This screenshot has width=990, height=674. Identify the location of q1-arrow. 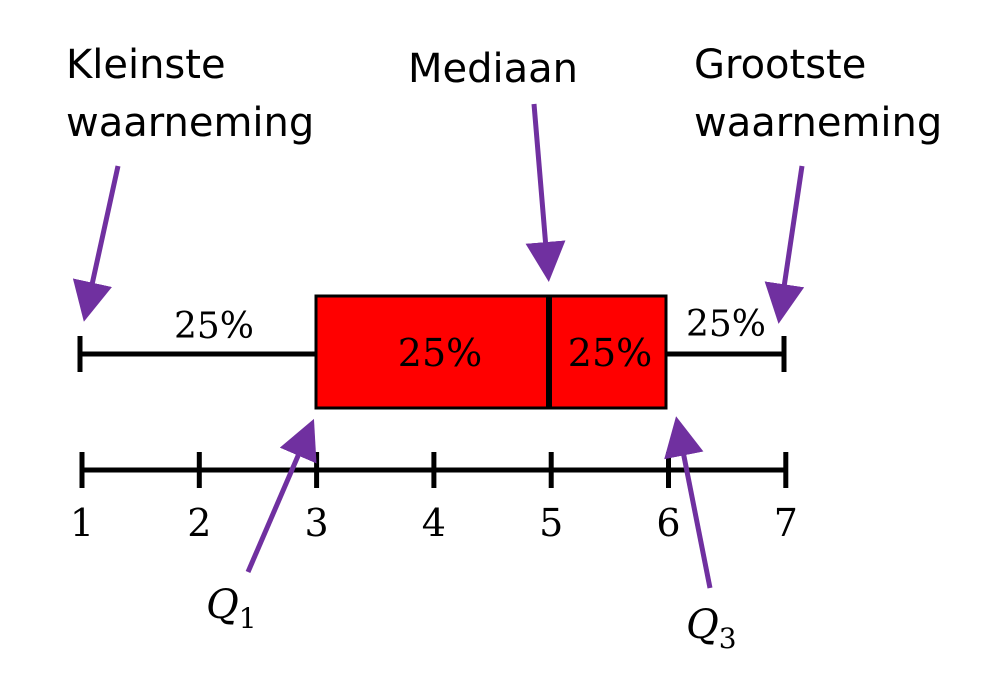
(281, 495).